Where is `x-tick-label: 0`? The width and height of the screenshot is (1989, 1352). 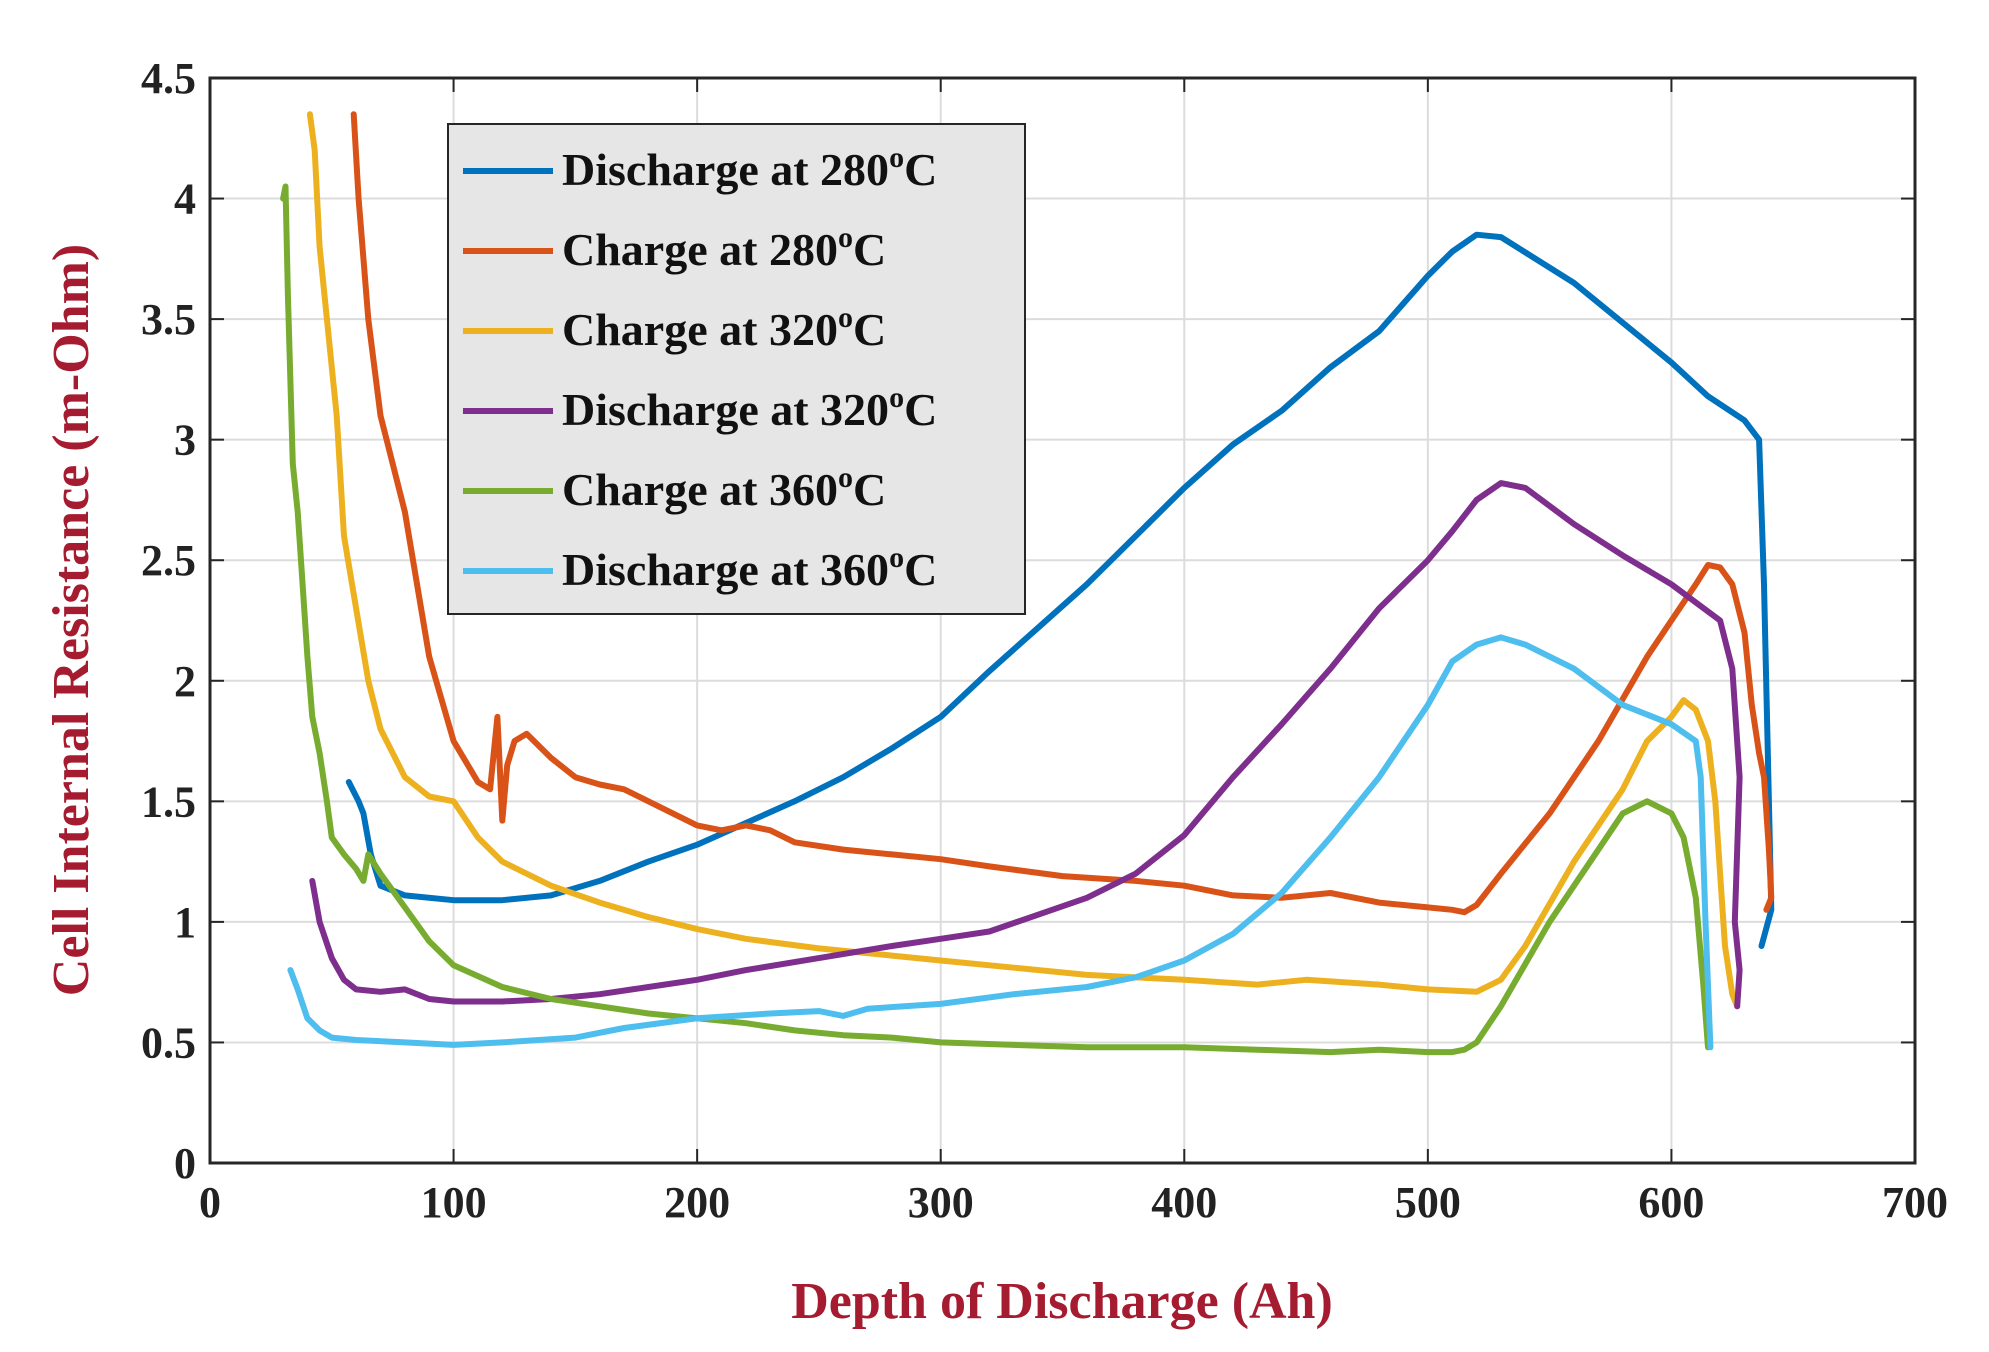 x-tick-label: 0 is located at coordinates (210, 1202).